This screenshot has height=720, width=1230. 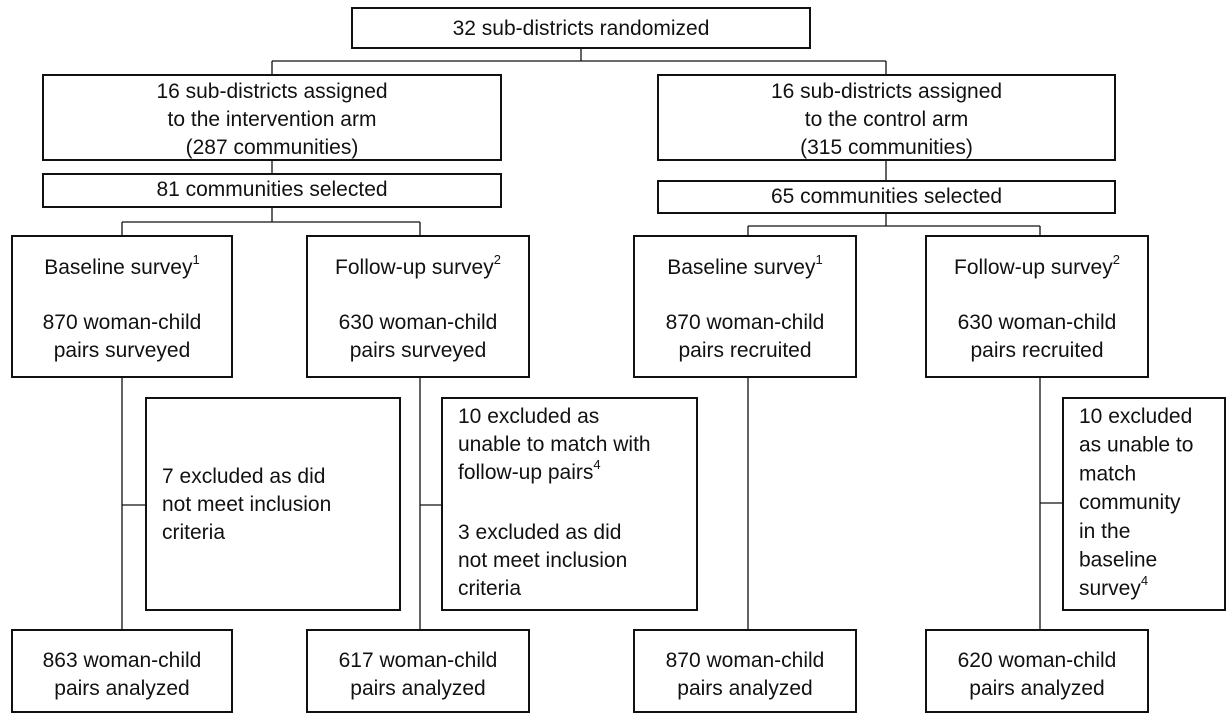 I want to click on node-text: to the intervention arm, so click(x=272, y=119).